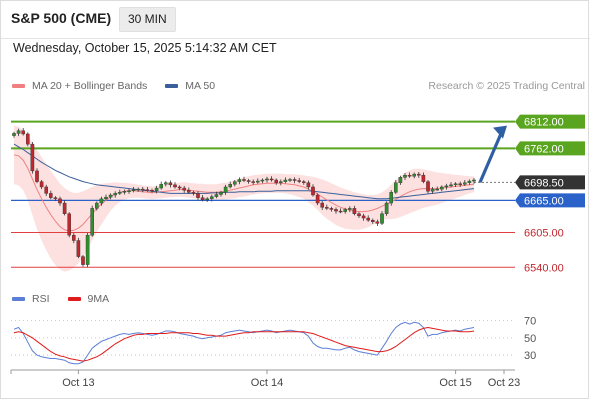 The height and width of the screenshot is (400, 590). What do you see at coordinates (544, 183) in the screenshot?
I see `level-label-6698.50: 6698.50` at bounding box center [544, 183].